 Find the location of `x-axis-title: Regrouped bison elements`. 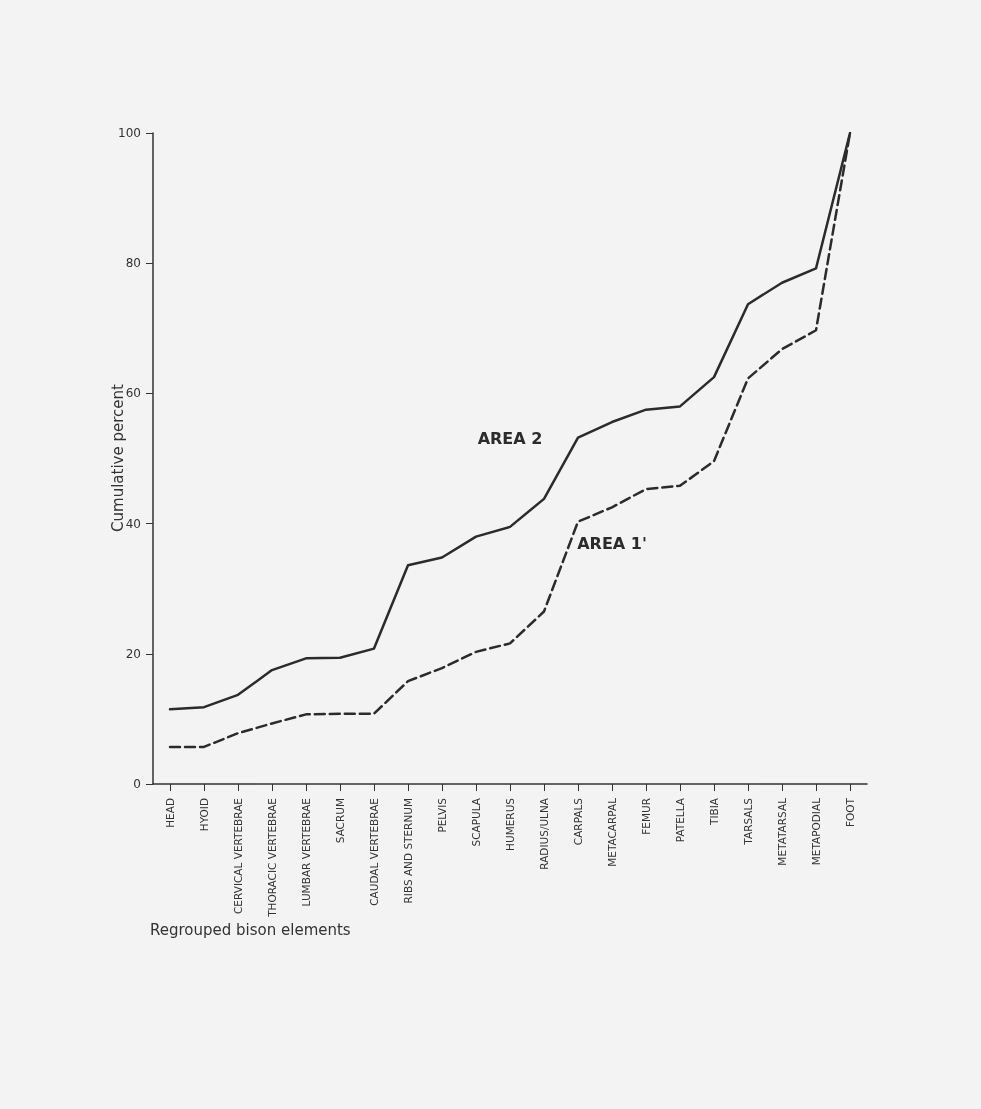

x-axis-title: Regrouped bison elements is located at coordinates (250, 929).